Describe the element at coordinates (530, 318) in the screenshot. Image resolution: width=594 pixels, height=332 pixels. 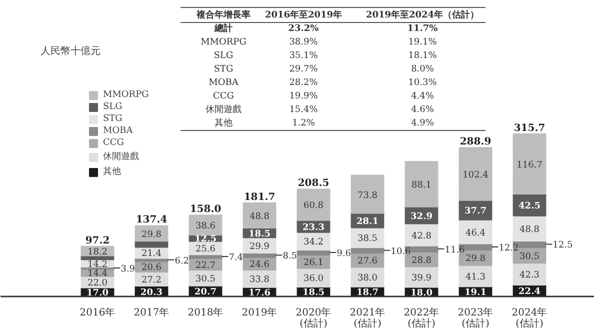
I see `x-tick-label: 2024年 (估計)` at that location.